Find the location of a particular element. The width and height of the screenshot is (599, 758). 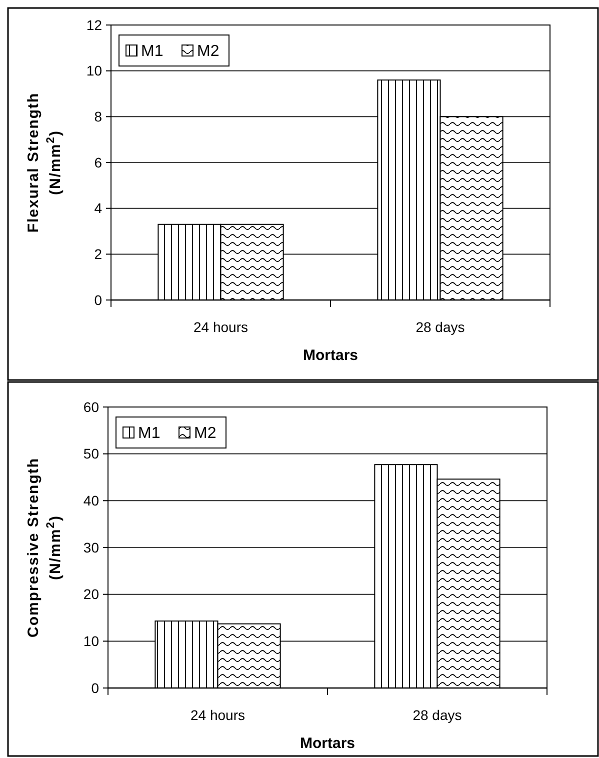

y-tick-label: 2 is located at coordinates (98, 254).